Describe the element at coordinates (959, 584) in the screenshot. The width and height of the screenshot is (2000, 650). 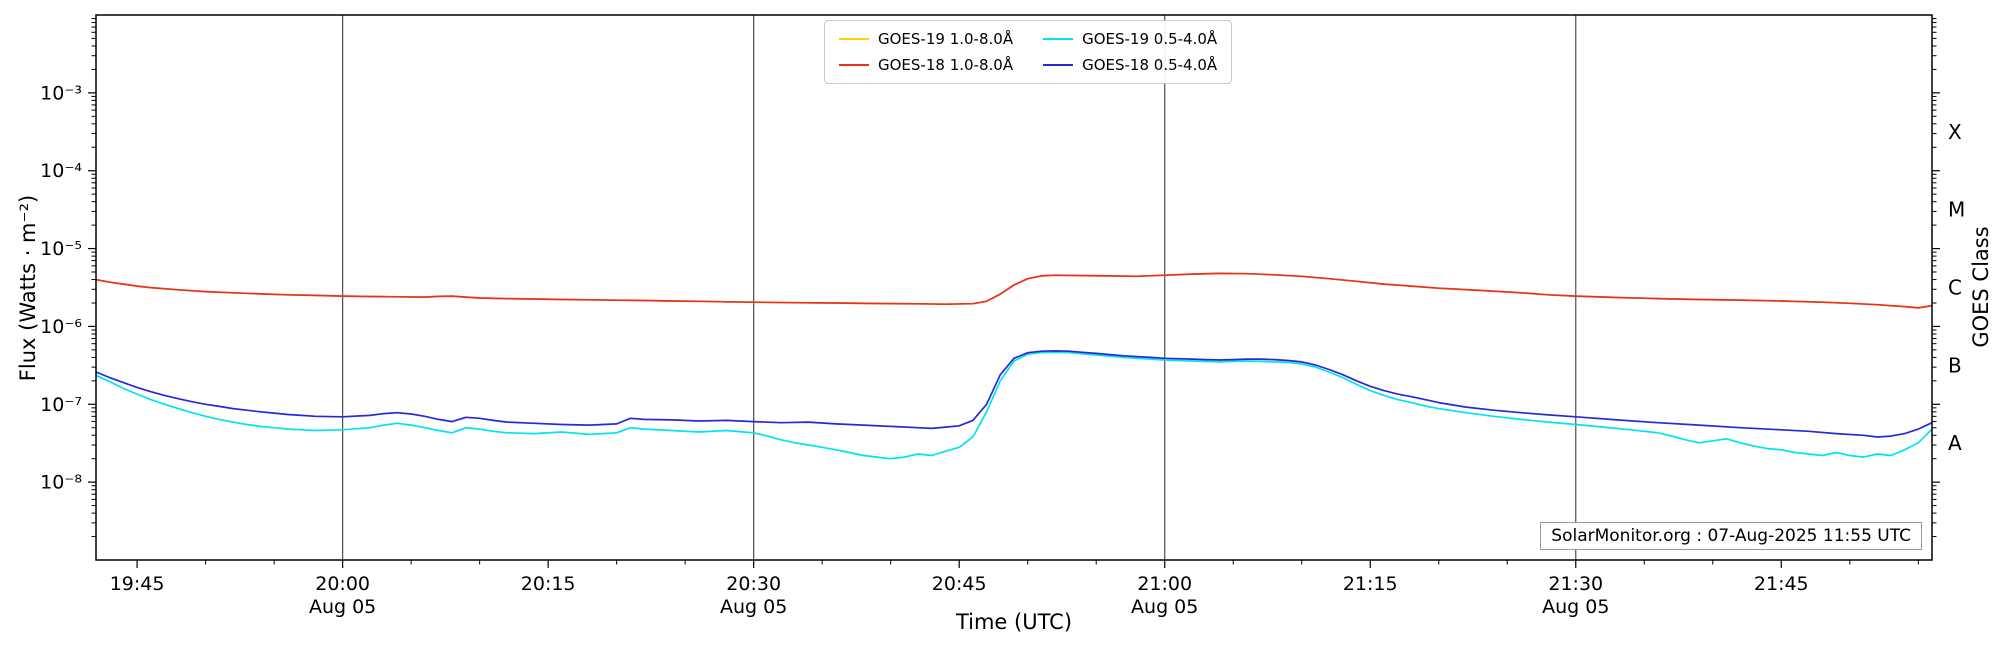
I see `x-tick-label: 20:45` at that location.